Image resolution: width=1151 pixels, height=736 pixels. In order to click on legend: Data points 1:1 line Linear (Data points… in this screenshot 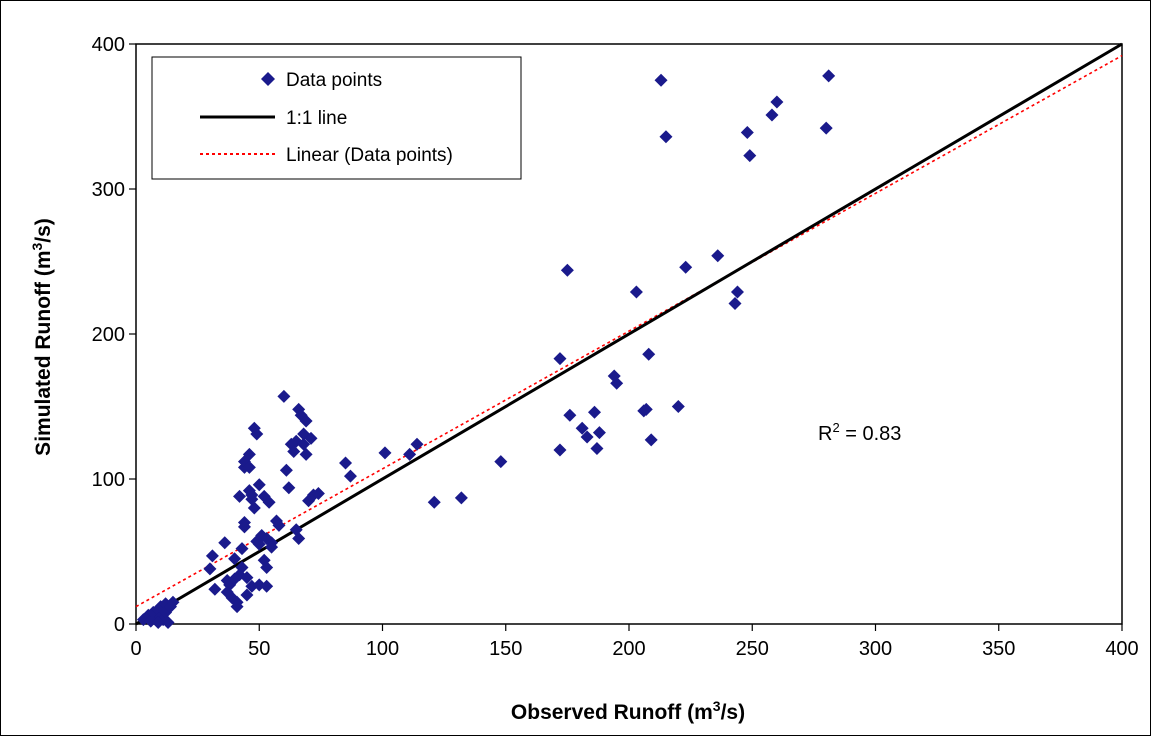, I will do `click(336, 118)`.